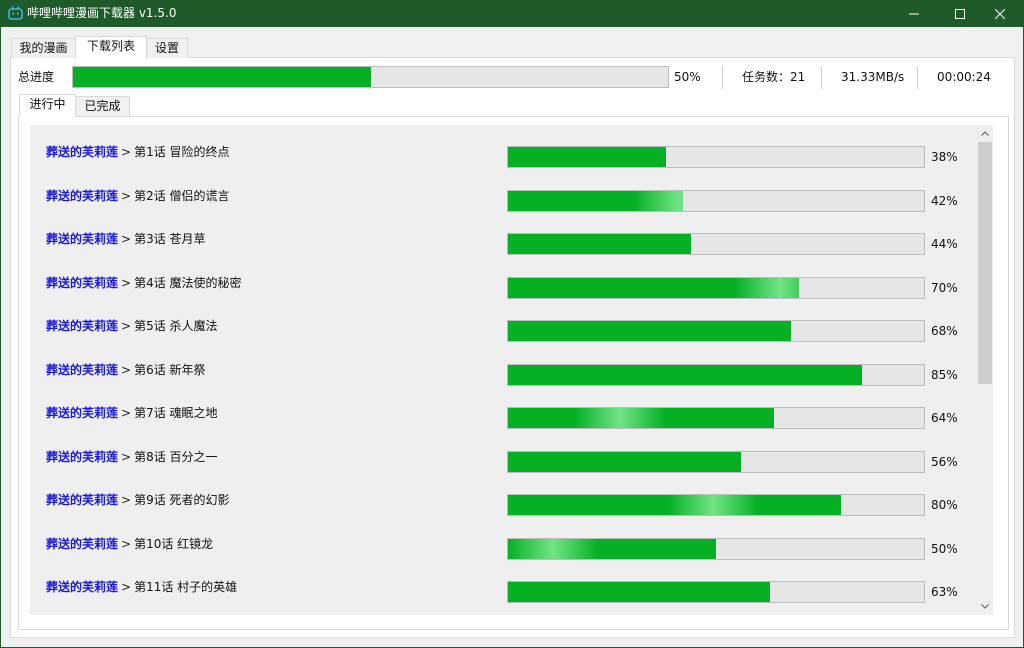  Describe the element at coordinates (944, 505) in the screenshot. I see `chapter-progress-percent: 80%` at that location.